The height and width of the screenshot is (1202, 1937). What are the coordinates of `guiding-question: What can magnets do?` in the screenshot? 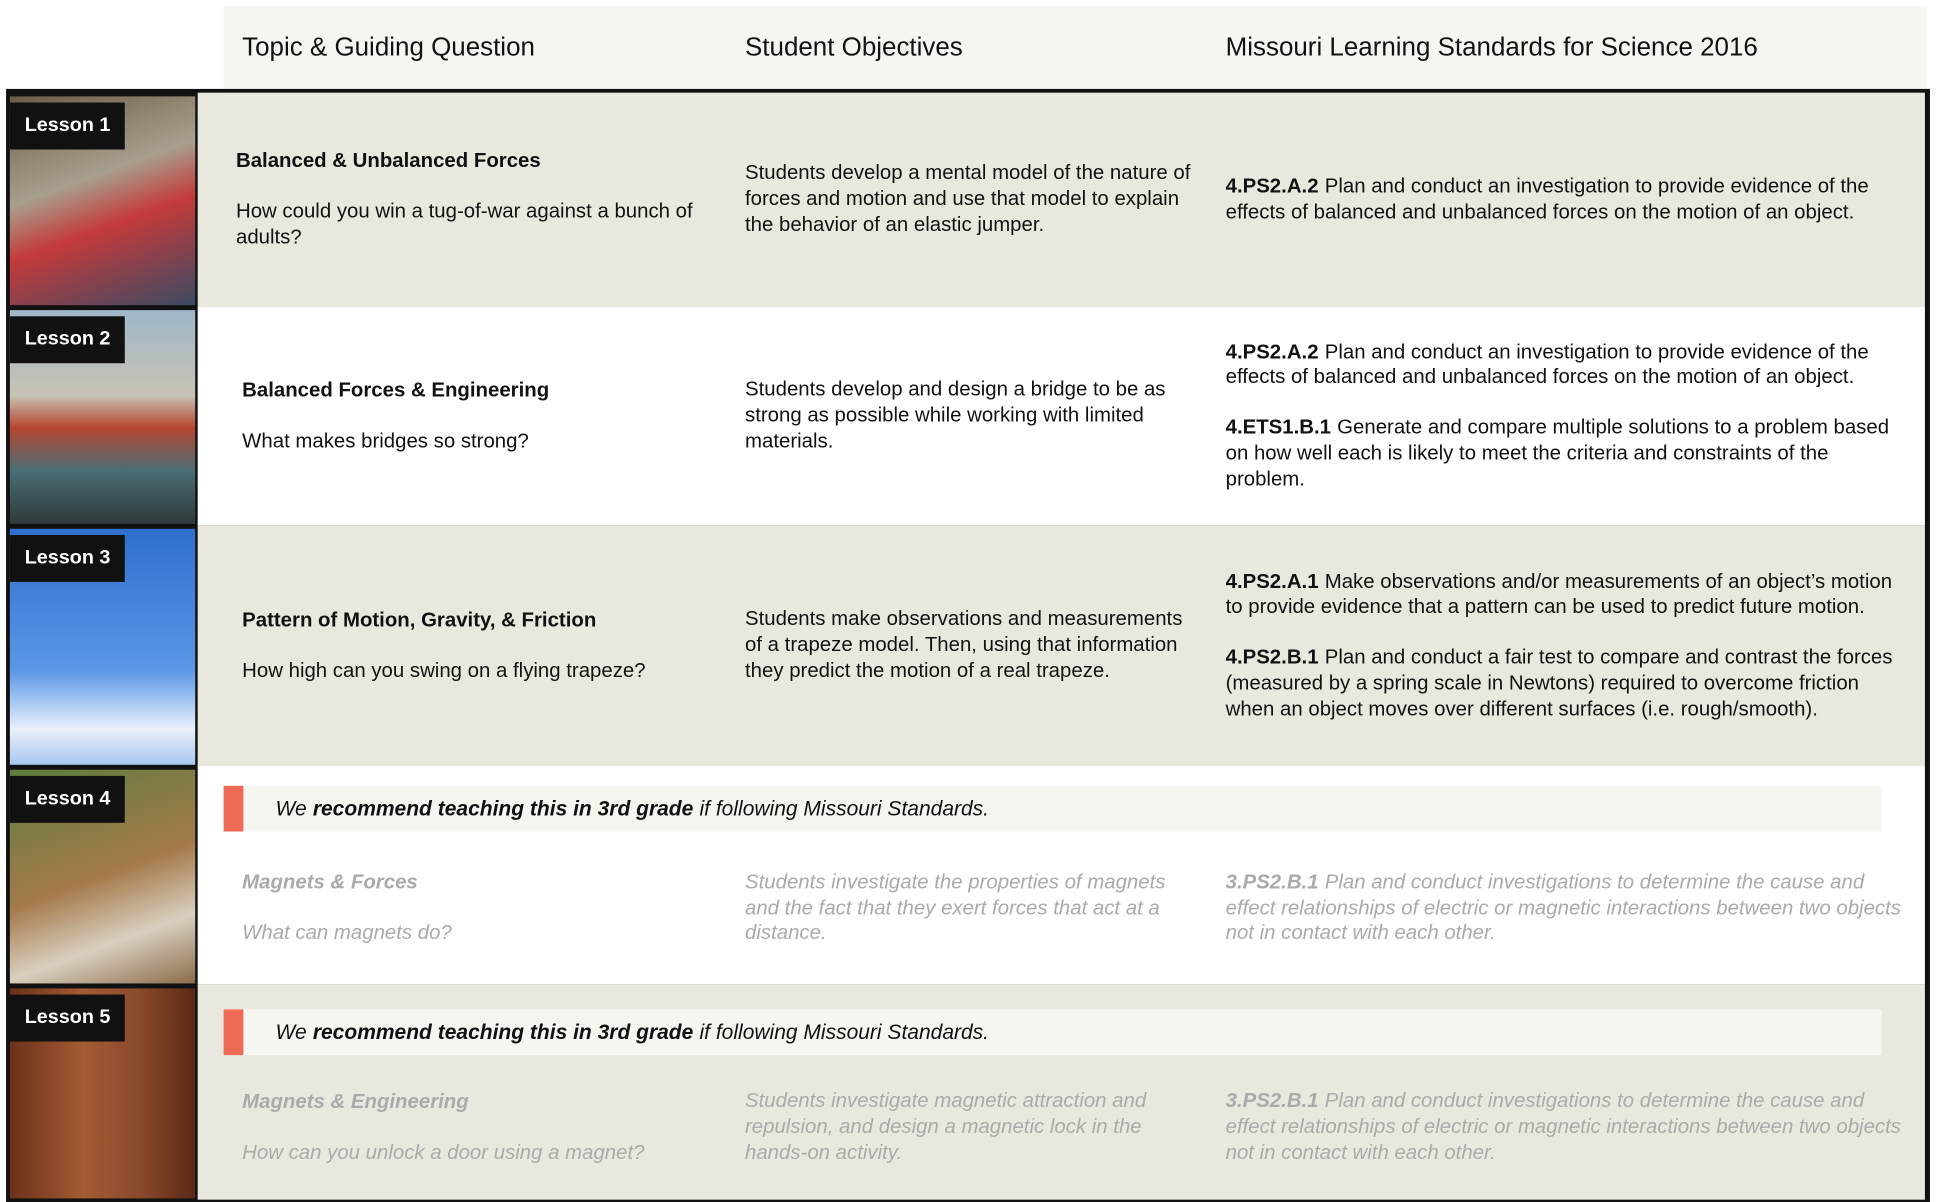 It's located at (347, 932).